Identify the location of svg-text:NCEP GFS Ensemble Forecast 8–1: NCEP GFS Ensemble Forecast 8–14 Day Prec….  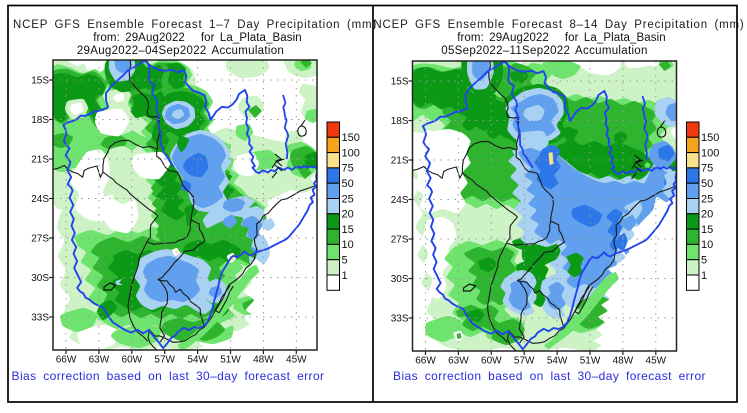
(558, 25).